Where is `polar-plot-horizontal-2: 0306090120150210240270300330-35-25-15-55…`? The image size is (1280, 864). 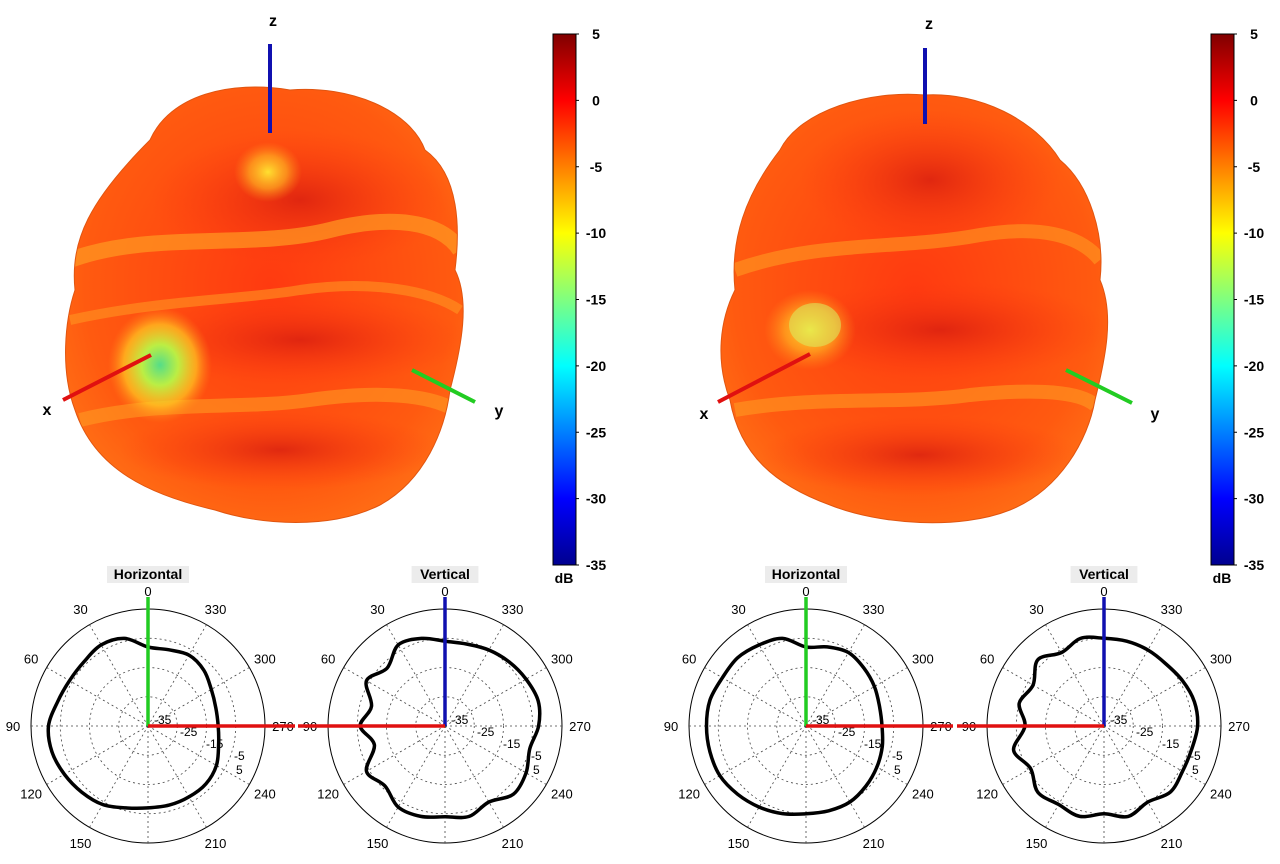
polar-plot-horizontal-2: 0306090120150210240270300330-35-25-15-55… is located at coordinates (808, 708).